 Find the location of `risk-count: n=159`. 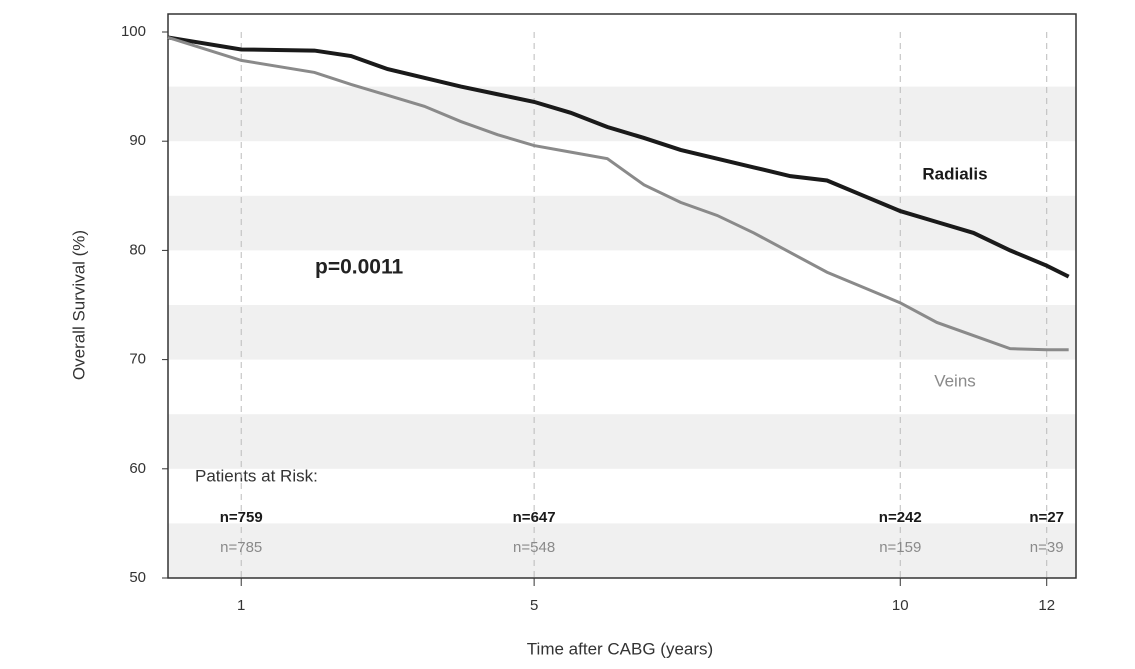

risk-count: n=159 is located at coordinates (900, 547).